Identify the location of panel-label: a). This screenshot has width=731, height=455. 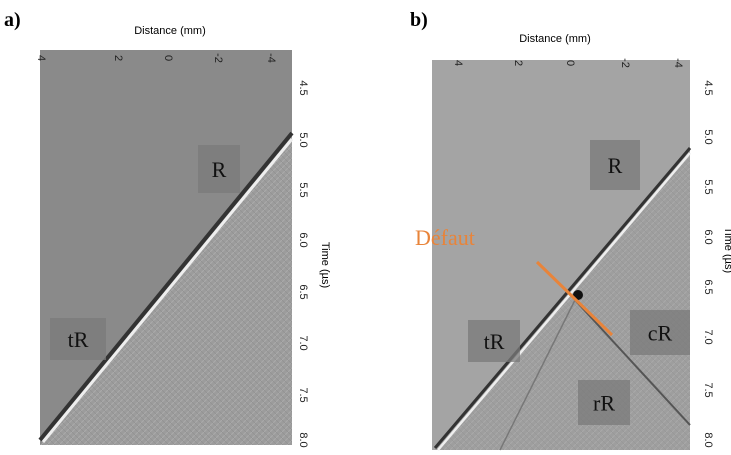
(12, 20).